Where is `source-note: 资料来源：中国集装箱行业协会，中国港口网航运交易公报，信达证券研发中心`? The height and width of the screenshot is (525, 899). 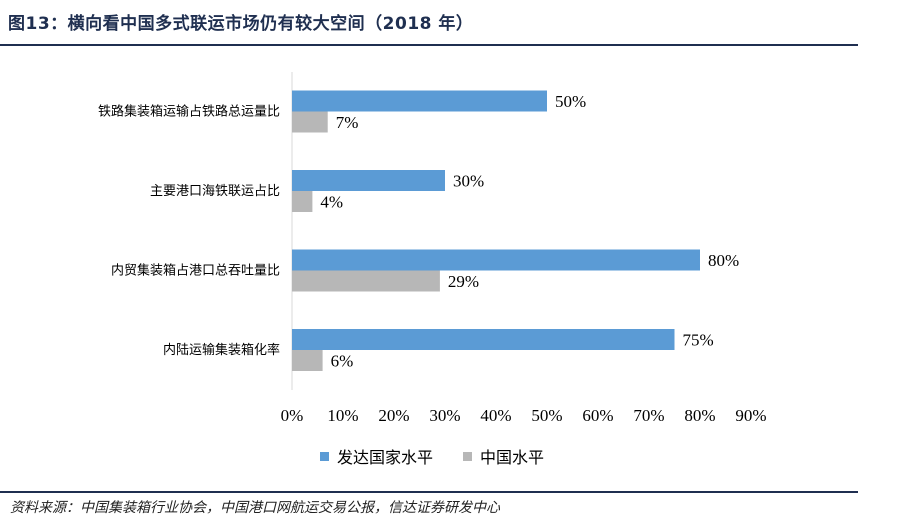
source-note: 资料来源：中国集装箱行业协会，中国港口网航运交易公报，信达证券研发中心 is located at coordinates (255, 508).